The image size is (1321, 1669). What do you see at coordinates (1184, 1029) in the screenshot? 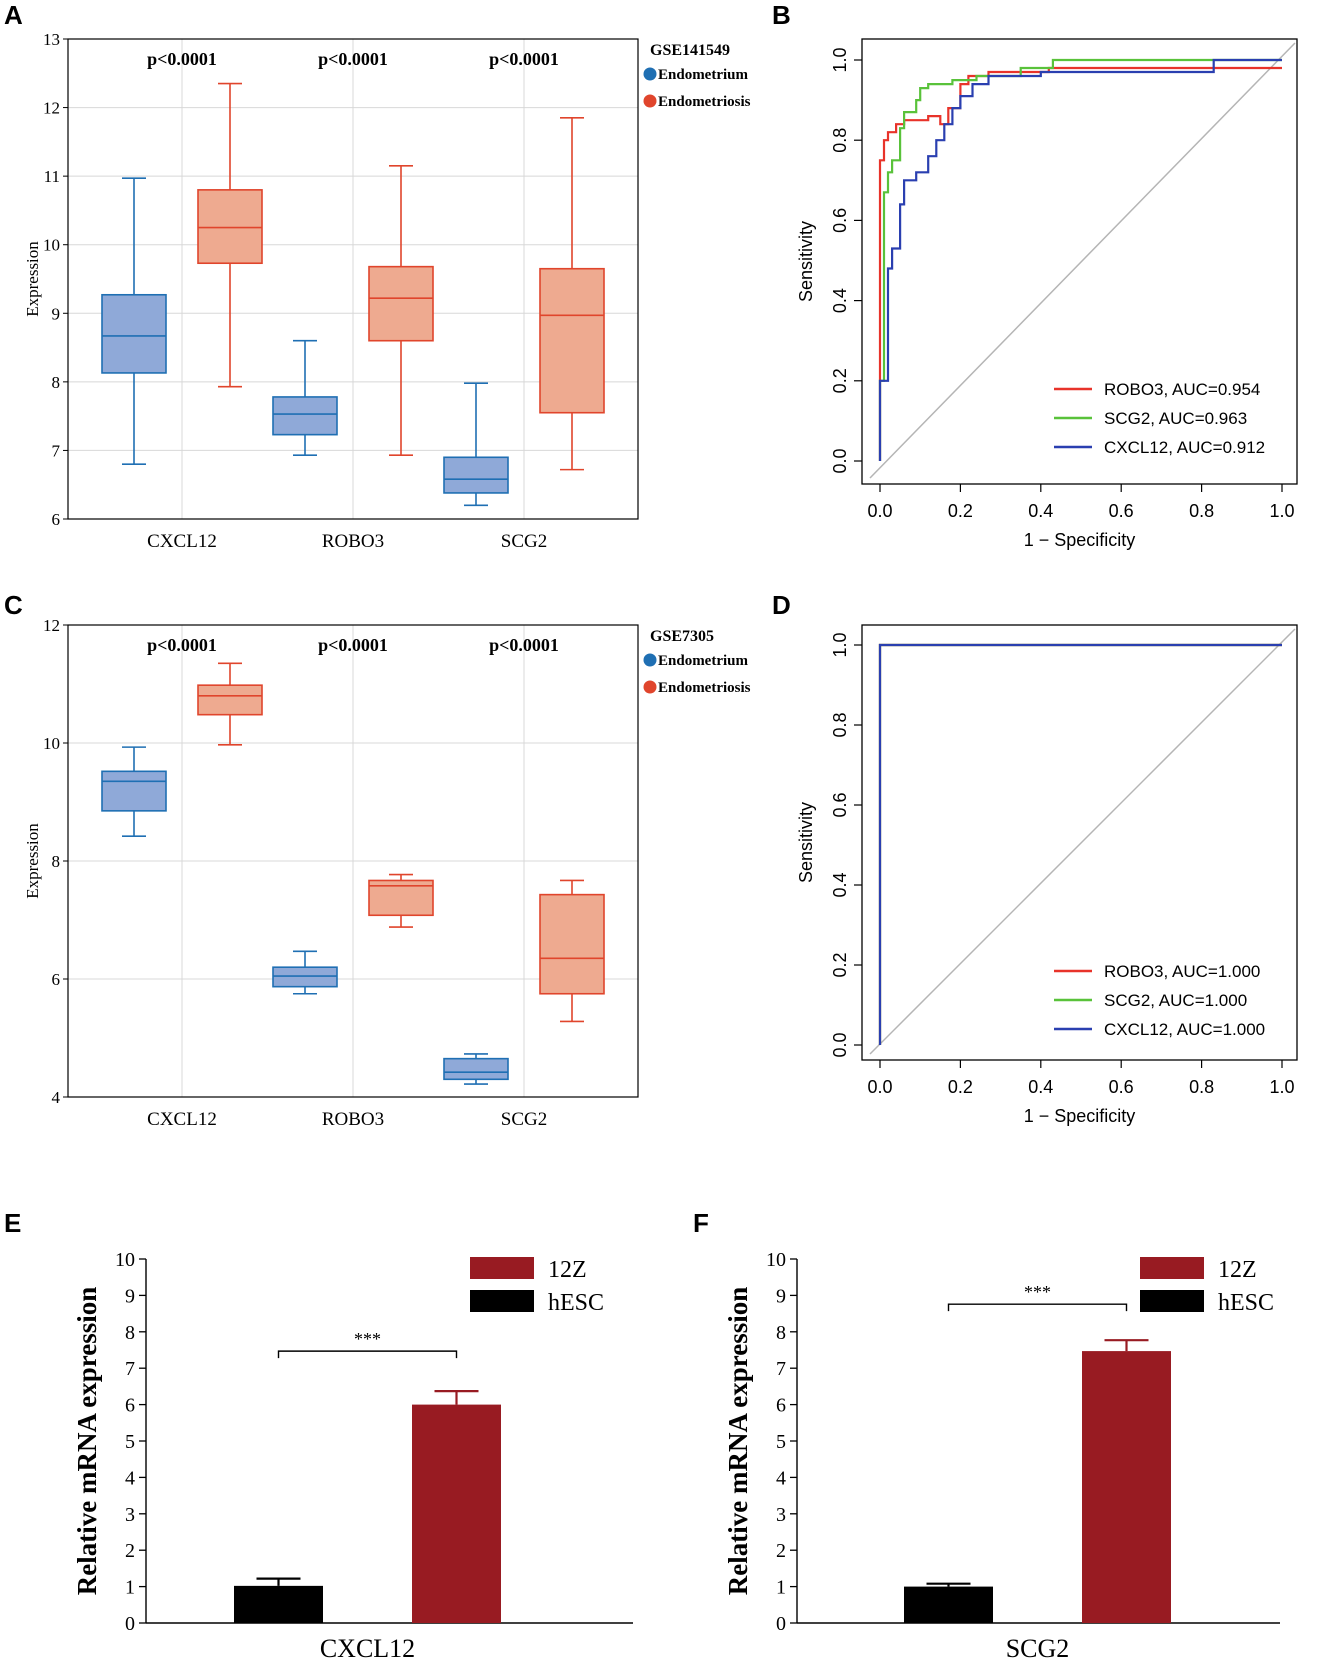
I see `legend-label: CXCL12, AUC=1.000` at bounding box center [1184, 1029].